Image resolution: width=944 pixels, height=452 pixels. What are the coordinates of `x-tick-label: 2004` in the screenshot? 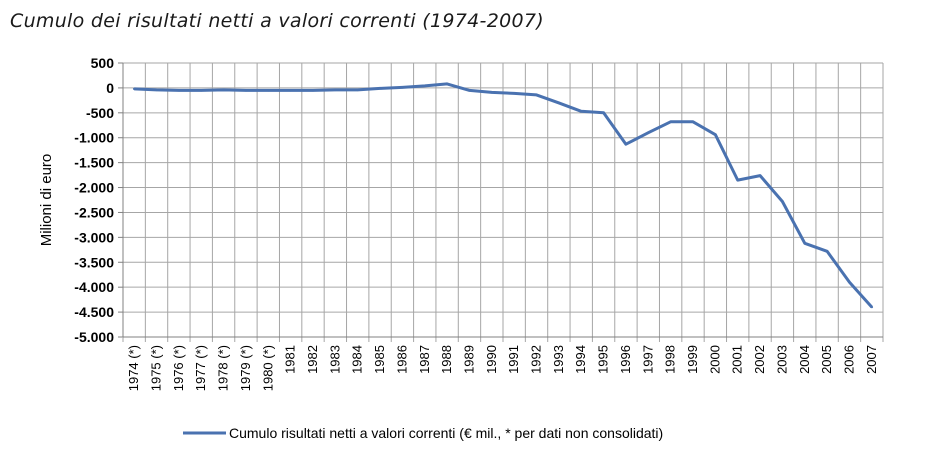 It's located at (804, 359).